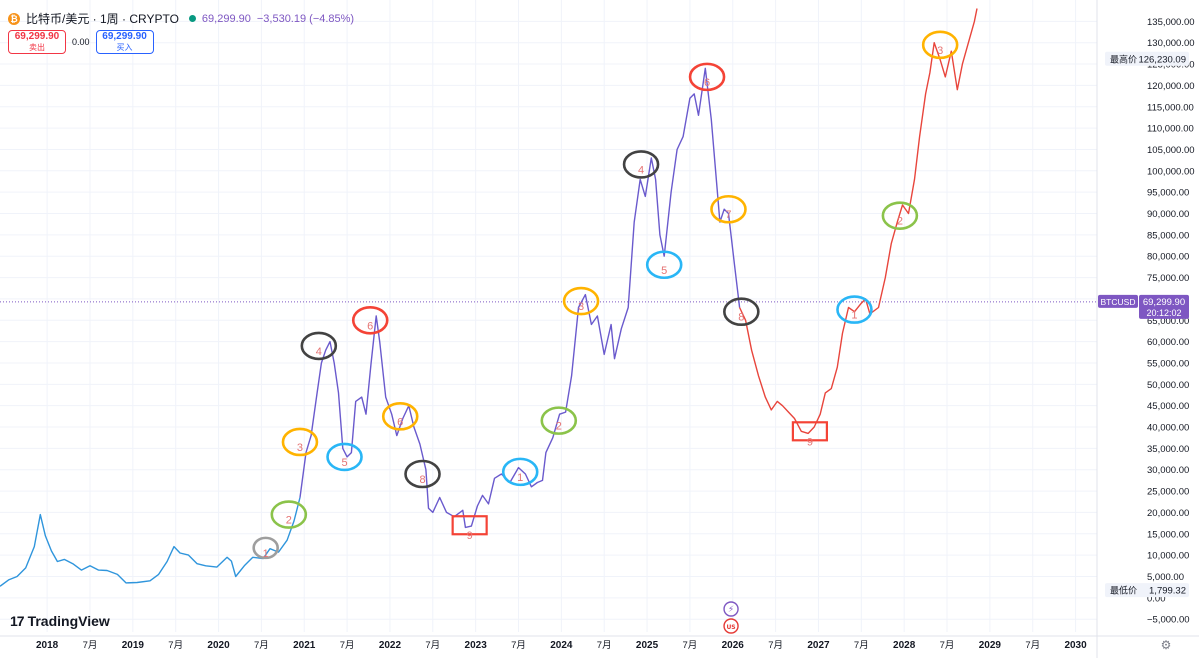  What do you see at coordinates (124, 47) in the screenshot?
I see `buy-label: 买入` at bounding box center [124, 47].